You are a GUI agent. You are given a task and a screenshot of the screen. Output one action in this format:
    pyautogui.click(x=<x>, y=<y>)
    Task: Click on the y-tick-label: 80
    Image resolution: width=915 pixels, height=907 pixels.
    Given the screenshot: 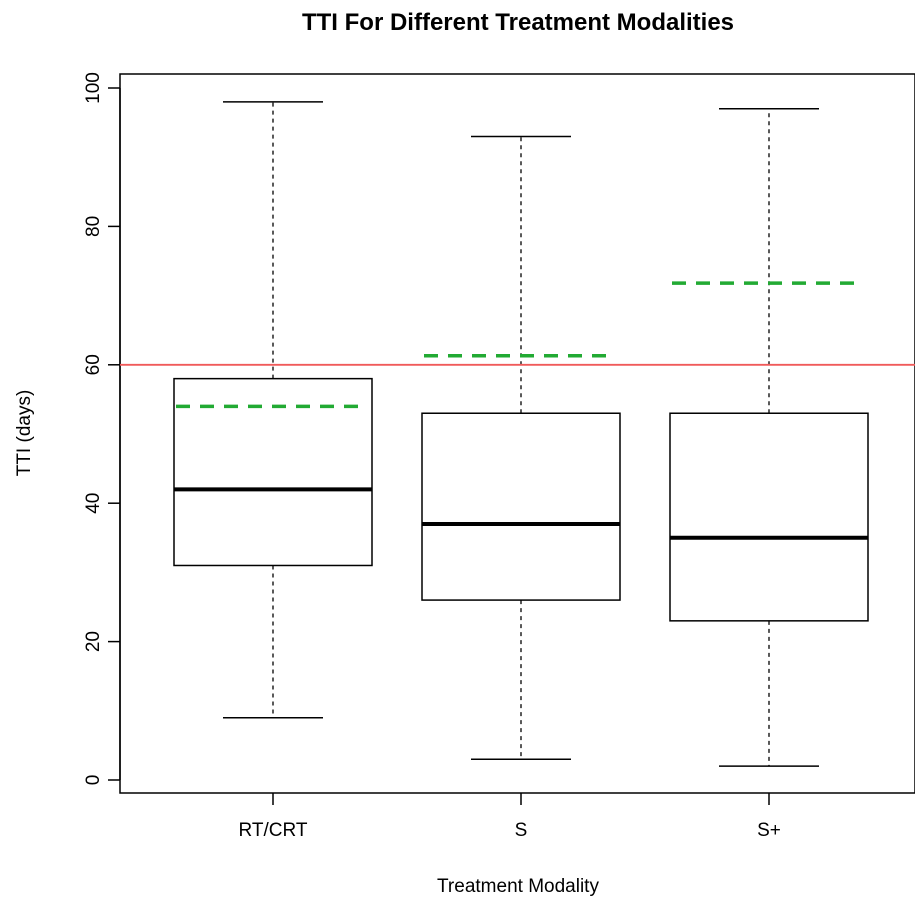 What is the action you would take?
    pyautogui.click(x=93, y=226)
    